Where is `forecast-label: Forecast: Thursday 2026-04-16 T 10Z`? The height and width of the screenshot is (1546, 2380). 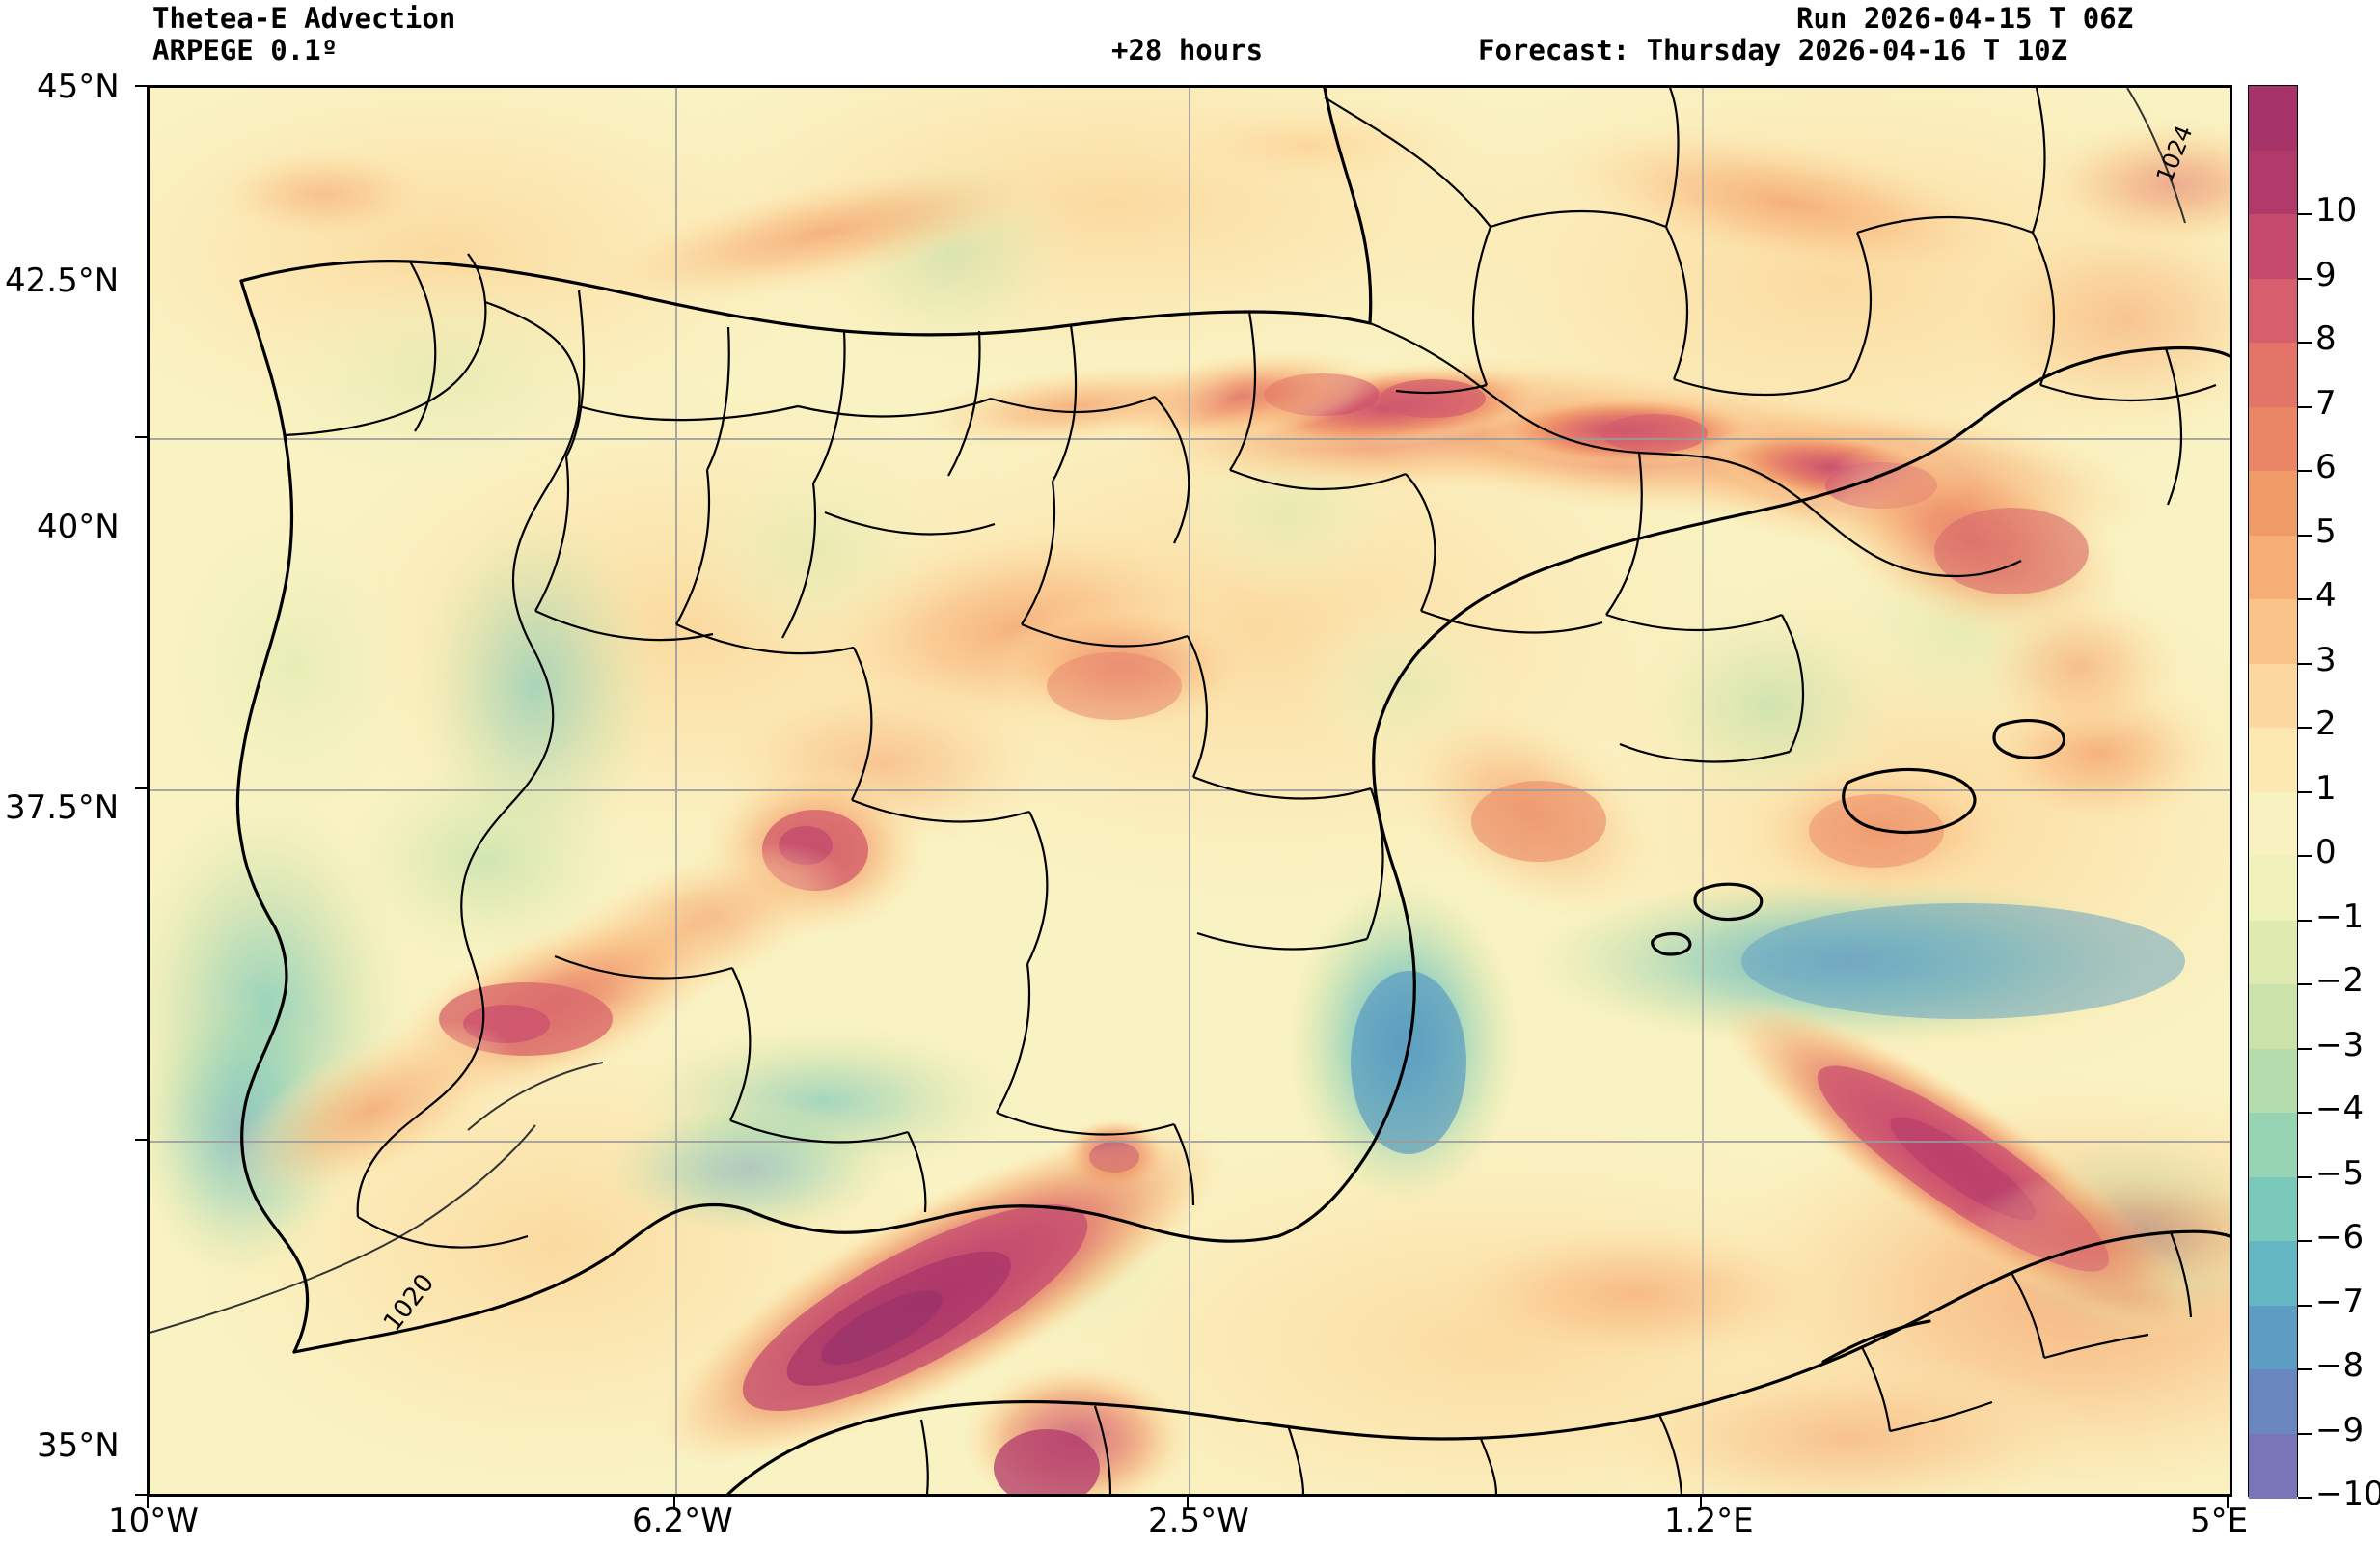
forecast-label: Forecast: Thursday 2026-04-16 T 10Z is located at coordinates (1773, 50).